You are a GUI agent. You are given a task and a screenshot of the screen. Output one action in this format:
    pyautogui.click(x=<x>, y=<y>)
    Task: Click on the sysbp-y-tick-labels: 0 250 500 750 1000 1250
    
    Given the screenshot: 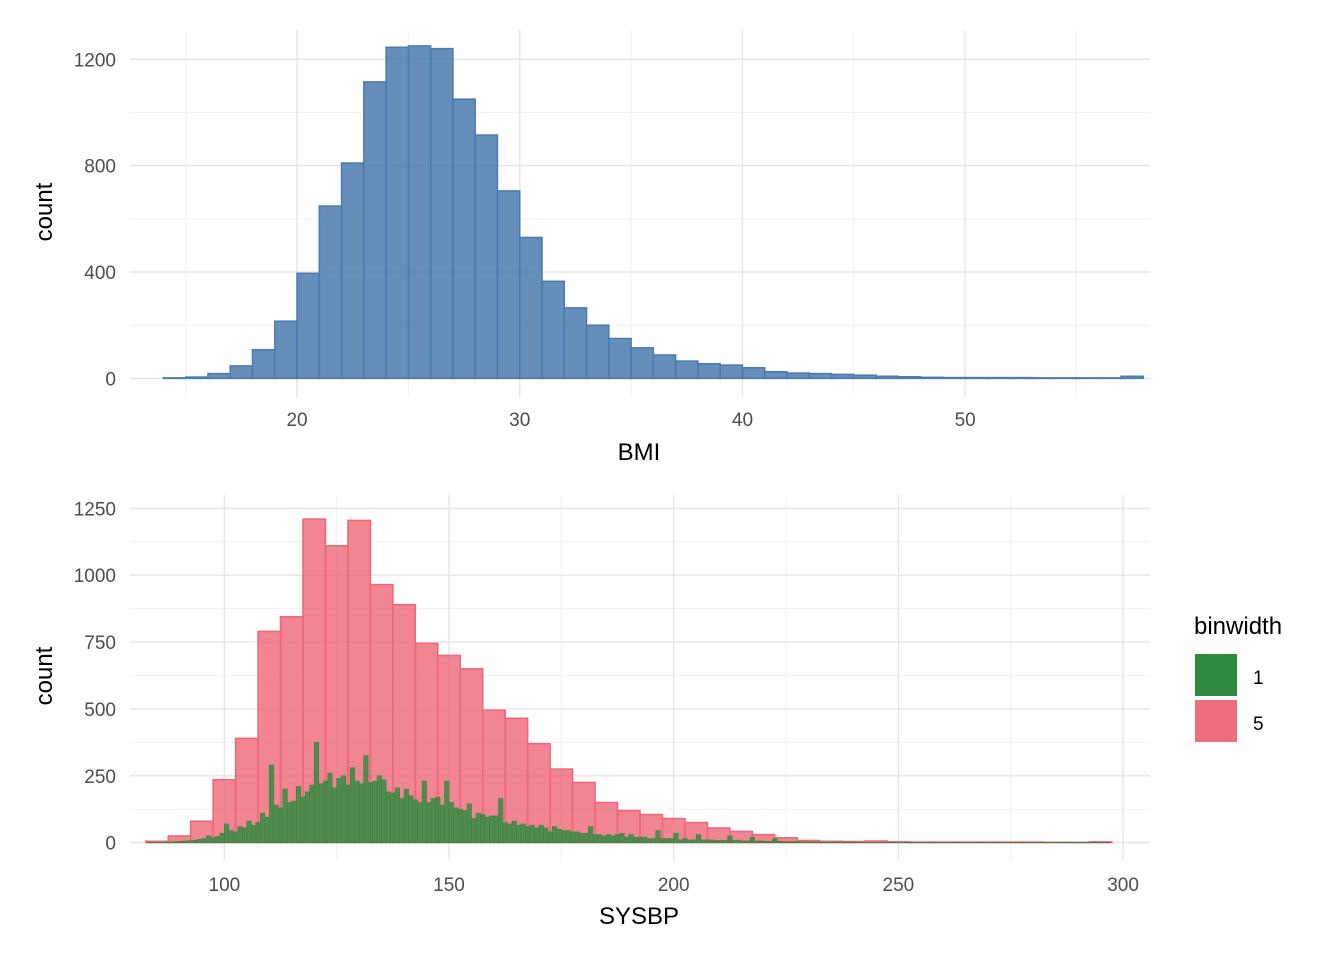 What is the action you would take?
    pyautogui.click(x=95, y=676)
    